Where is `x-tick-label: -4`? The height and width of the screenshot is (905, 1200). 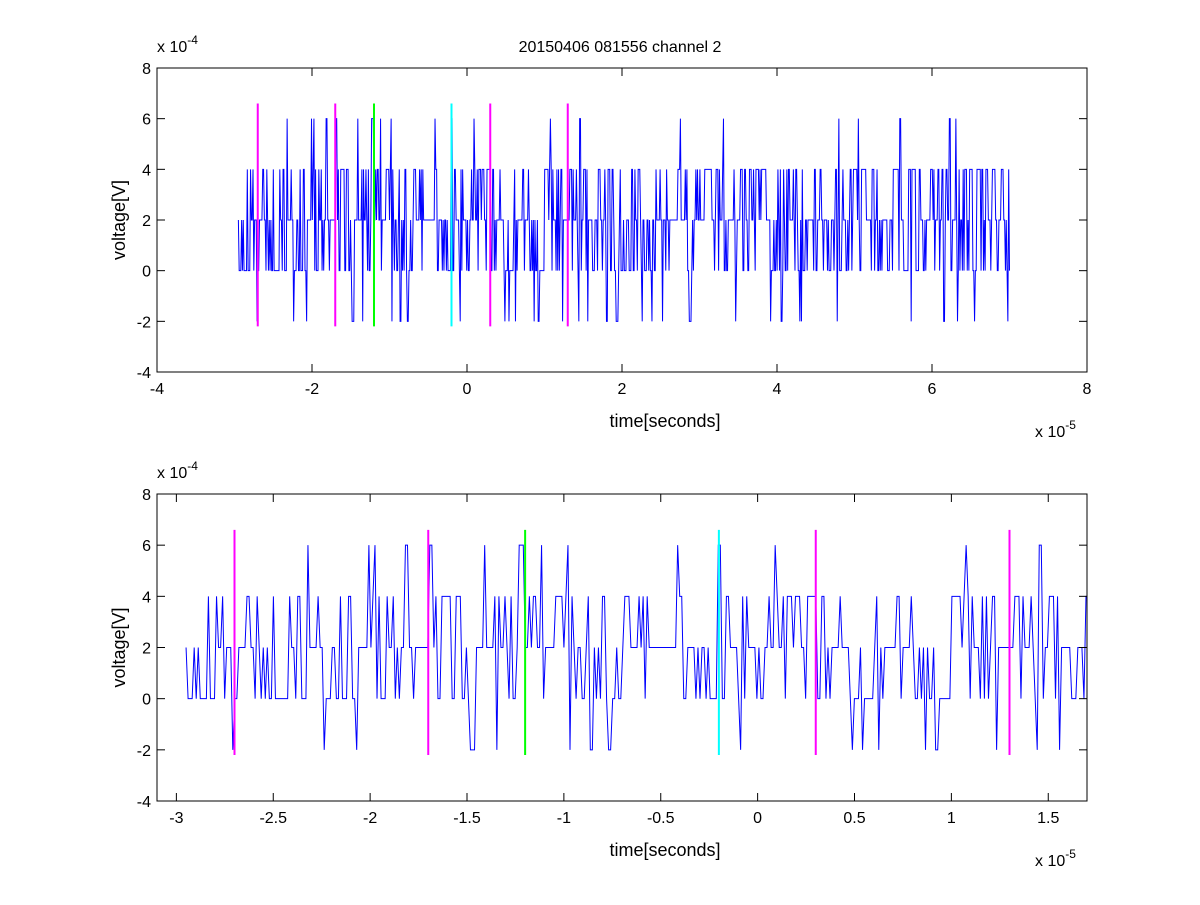 x-tick-label: -4 is located at coordinates (157, 389).